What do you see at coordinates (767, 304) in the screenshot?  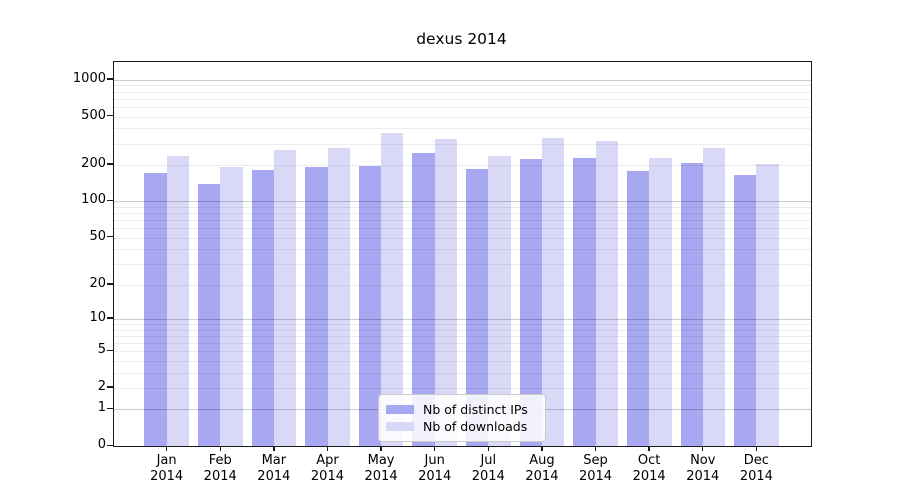 I see `bar-downloads-dec` at bounding box center [767, 304].